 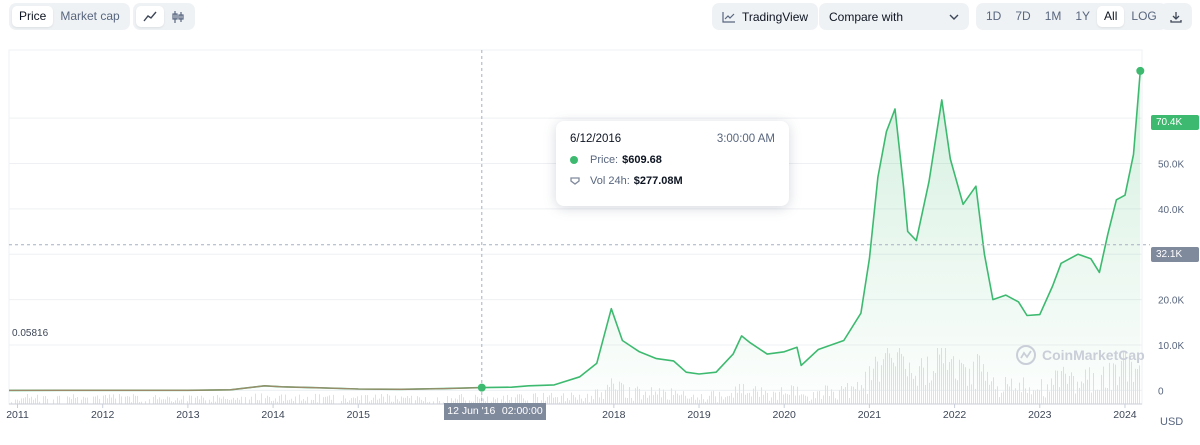 What do you see at coordinates (273, 415) in the screenshot?
I see `x-tick-label: 2014` at bounding box center [273, 415].